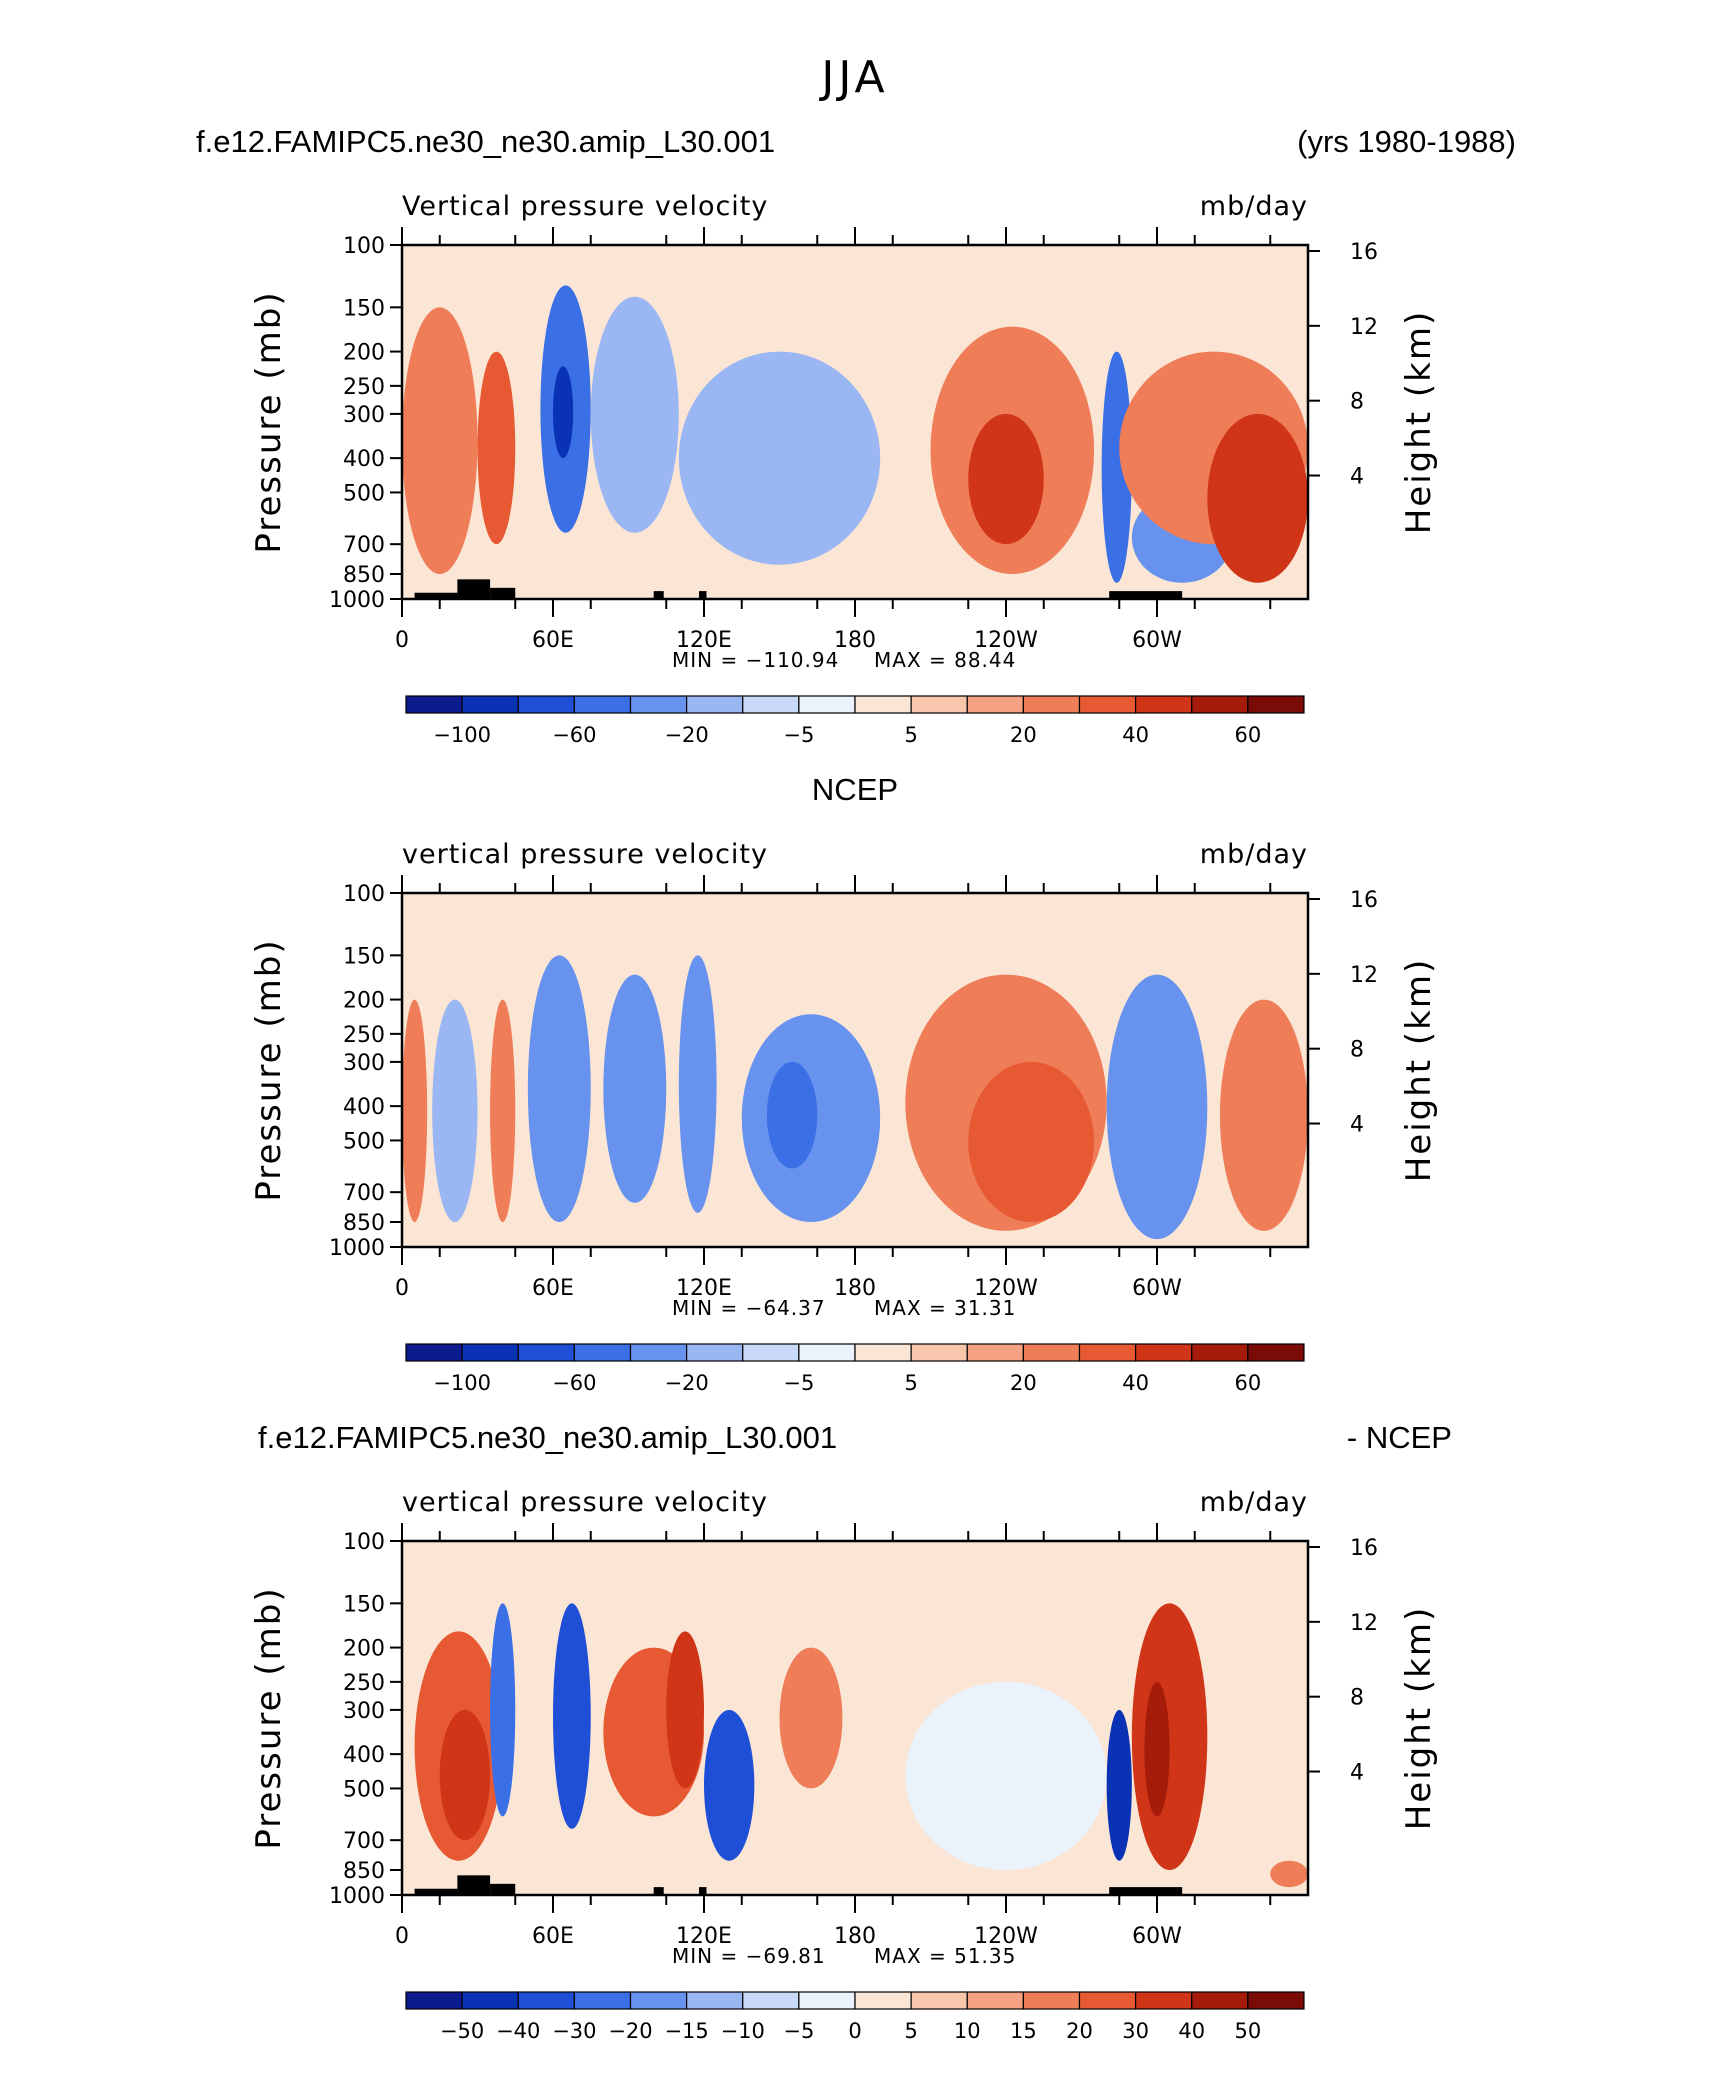  What do you see at coordinates (1254, 206) in the screenshot?
I see `units-label: mb/day` at bounding box center [1254, 206].